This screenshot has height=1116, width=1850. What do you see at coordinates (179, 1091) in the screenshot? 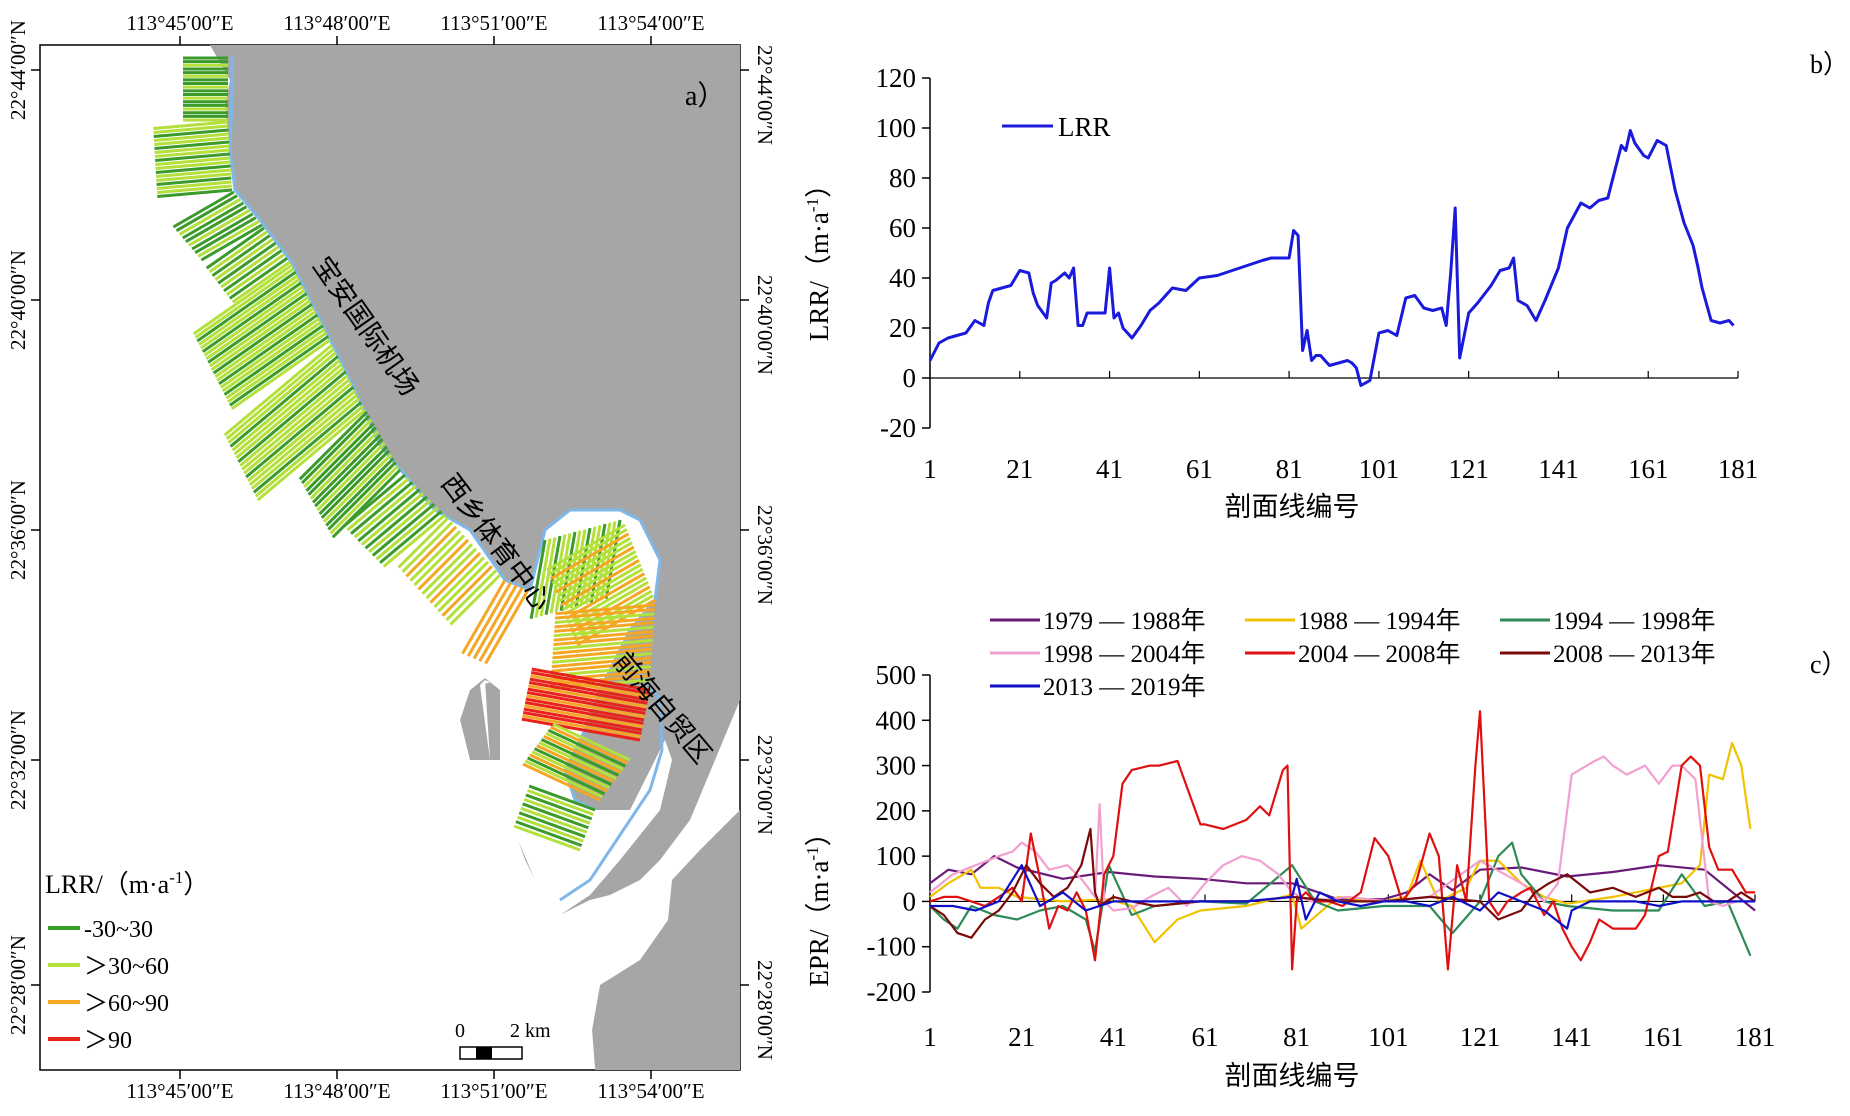
I see `lon-label-bottom: 113°45′00″E` at bounding box center [179, 1091].